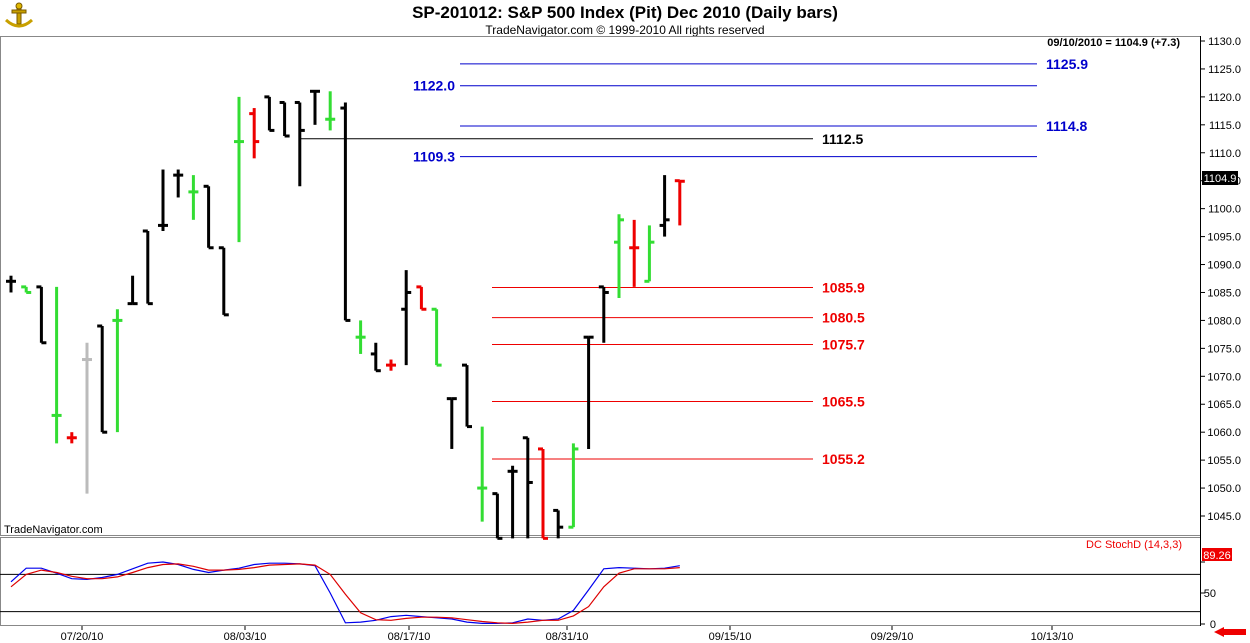 Image resolution: width=1250 pixels, height=643 pixels. I want to click on stochastic-panel: 0 50, so click(608, 596).